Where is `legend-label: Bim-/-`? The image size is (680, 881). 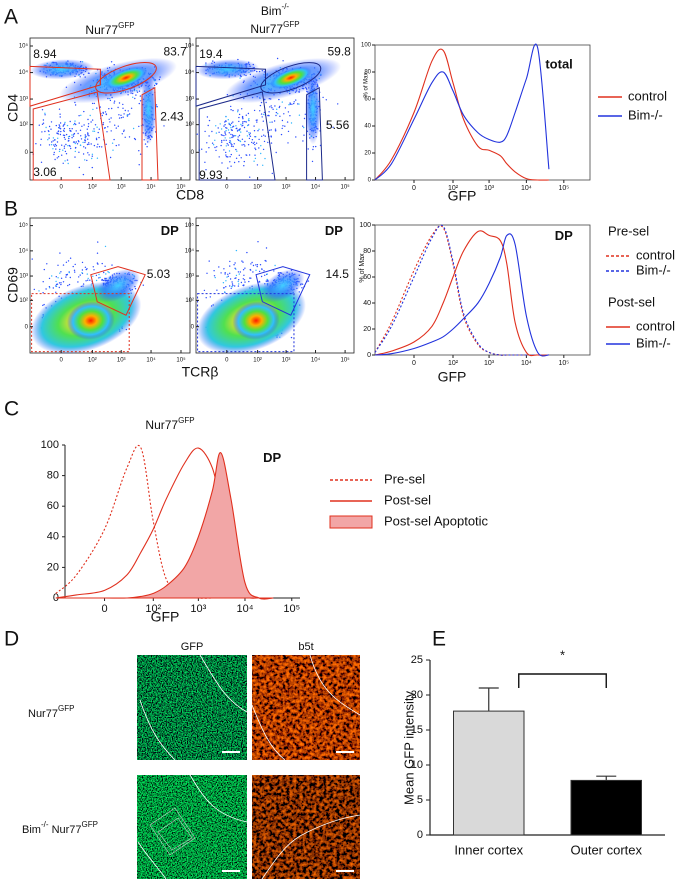
legend-label: Bim-/- is located at coordinates (653, 342).